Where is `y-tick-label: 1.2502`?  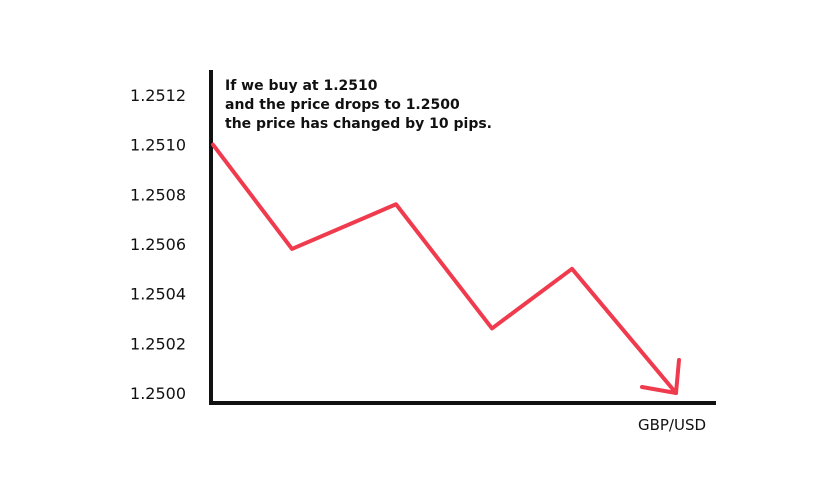
y-tick-label: 1.2502 is located at coordinates (158, 343).